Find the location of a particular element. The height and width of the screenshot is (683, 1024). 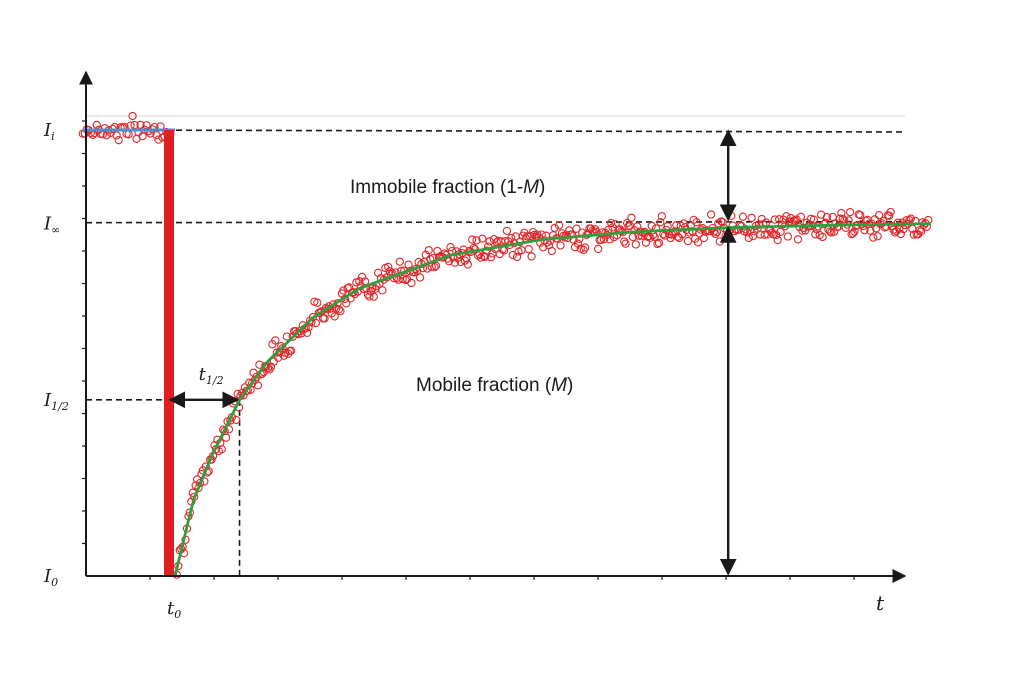

y-tick-label-i-infinity-base: I is located at coordinates (47, 224).